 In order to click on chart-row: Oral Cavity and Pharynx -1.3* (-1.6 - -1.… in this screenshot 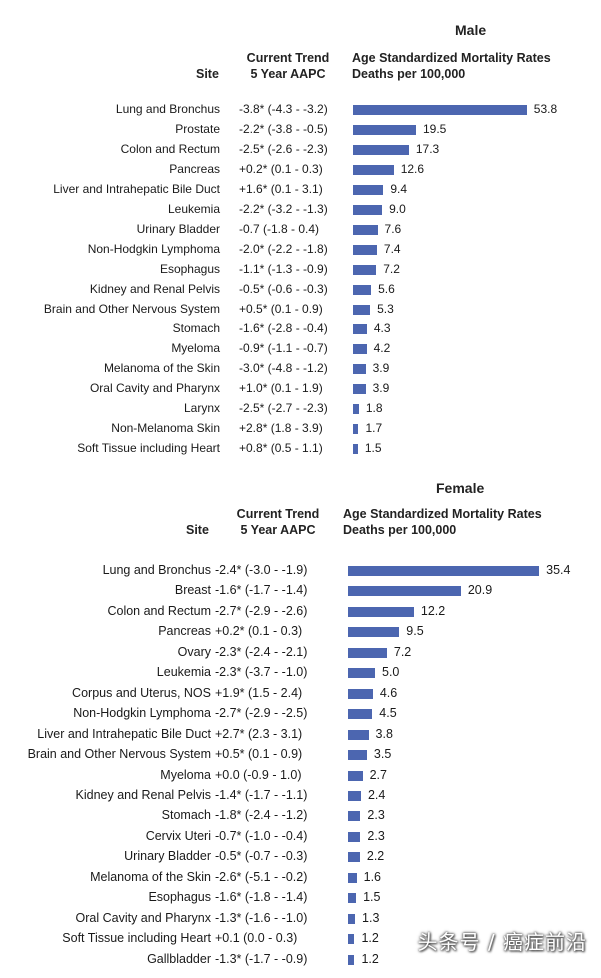, I will do `click(300, 919)`.